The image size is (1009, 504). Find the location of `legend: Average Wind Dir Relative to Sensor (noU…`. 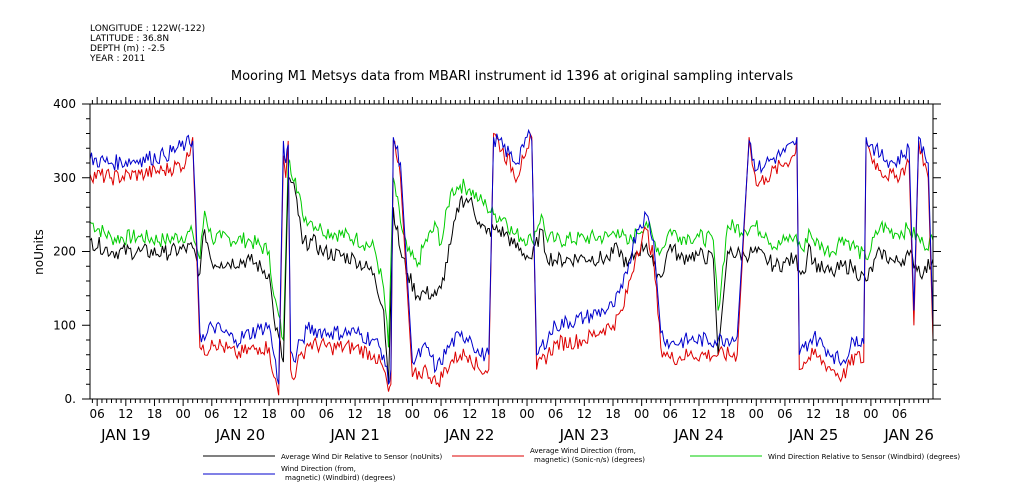

legend: Average Wind Dir Relative to Sensor (noU… is located at coordinates (581, 464).